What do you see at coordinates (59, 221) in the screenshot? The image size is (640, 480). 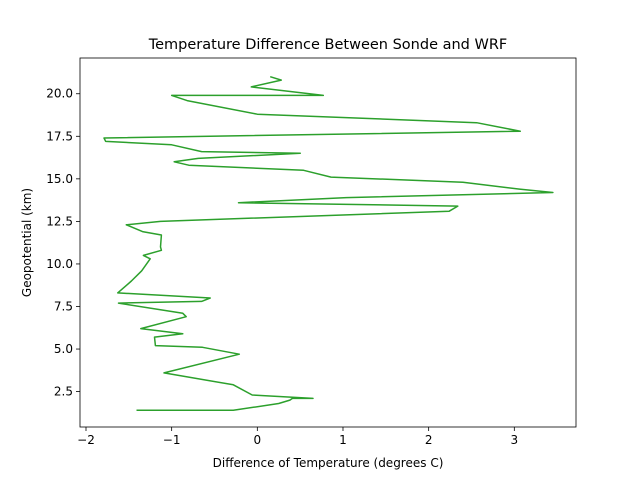 I see `y-tick-label: 12.5` at bounding box center [59, 221].